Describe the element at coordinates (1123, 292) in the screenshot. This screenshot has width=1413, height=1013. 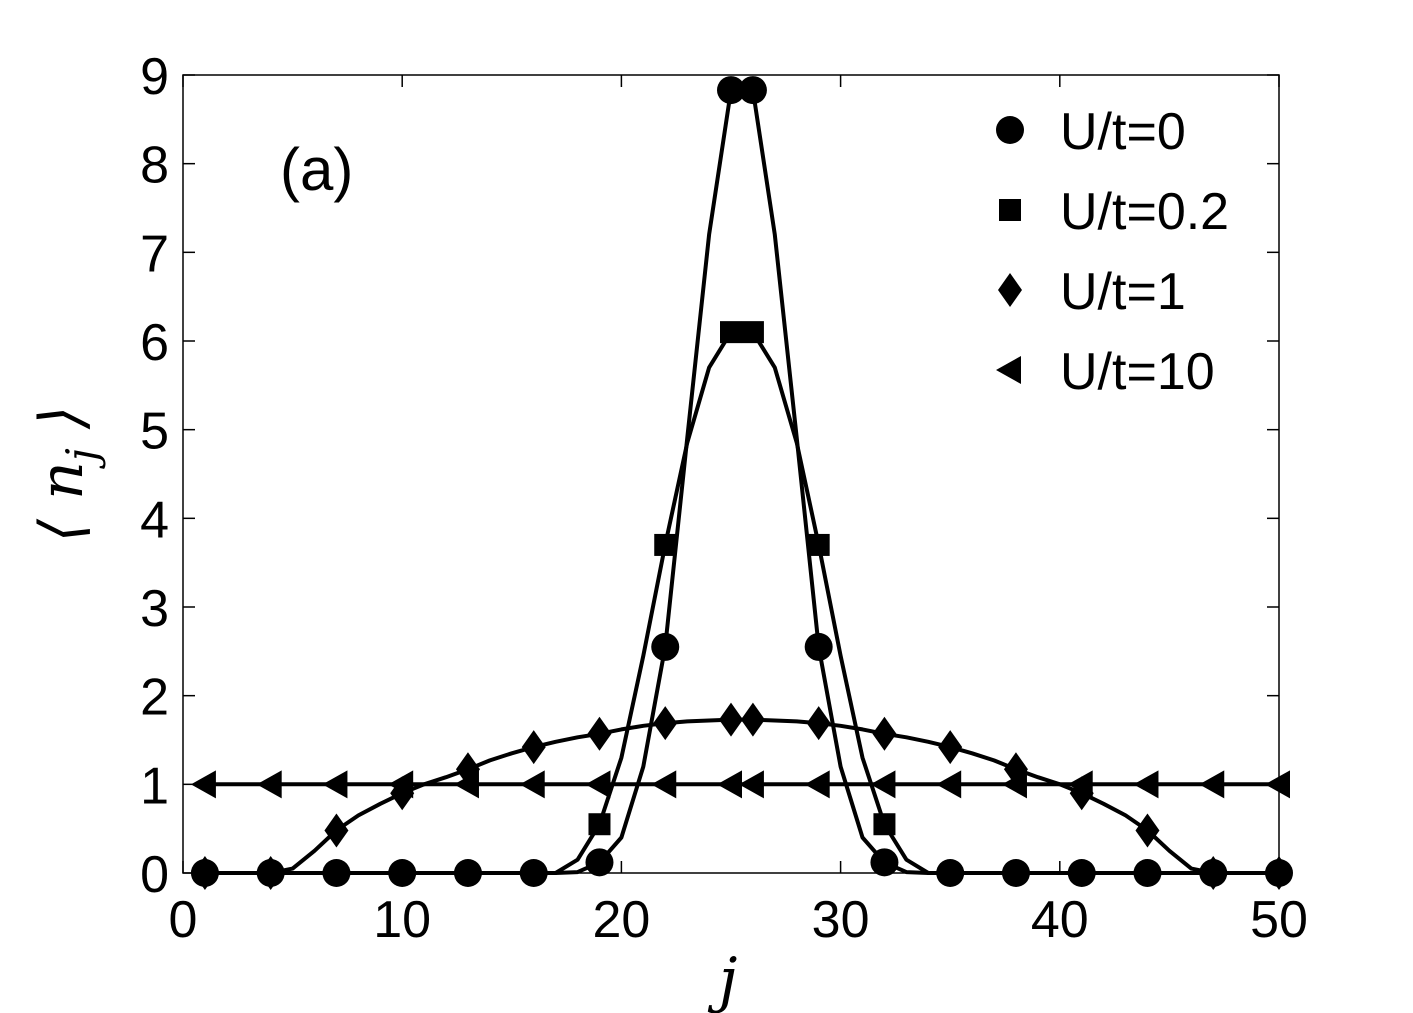
I see `legend-label: U/t=1` at that location.